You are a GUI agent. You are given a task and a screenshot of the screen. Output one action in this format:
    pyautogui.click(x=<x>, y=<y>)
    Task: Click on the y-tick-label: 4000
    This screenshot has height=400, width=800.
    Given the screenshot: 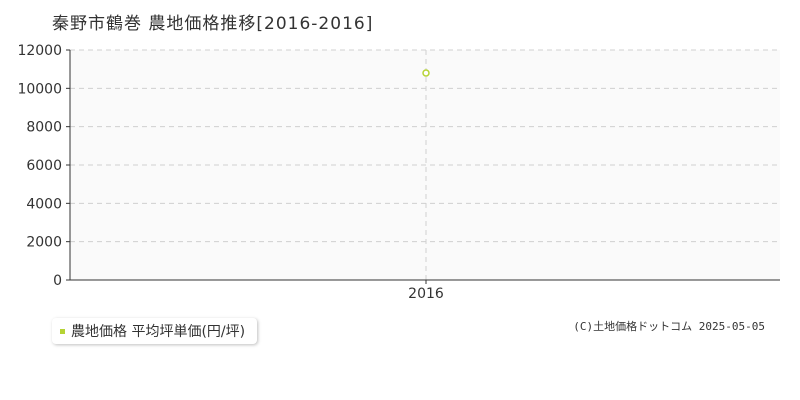 What is the action you would take?
    pyautogui.click(x=44, y=204)
    